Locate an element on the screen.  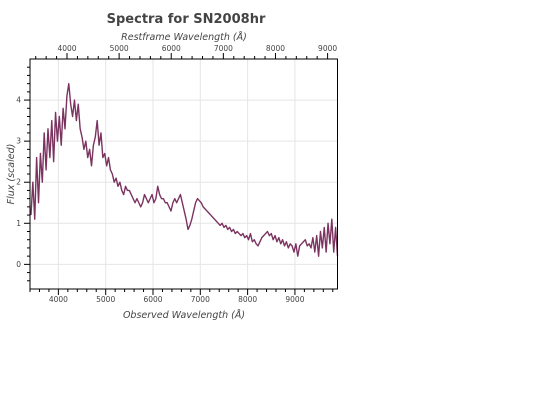
y-tick-label: 2 is located at coordinates (18, 182).